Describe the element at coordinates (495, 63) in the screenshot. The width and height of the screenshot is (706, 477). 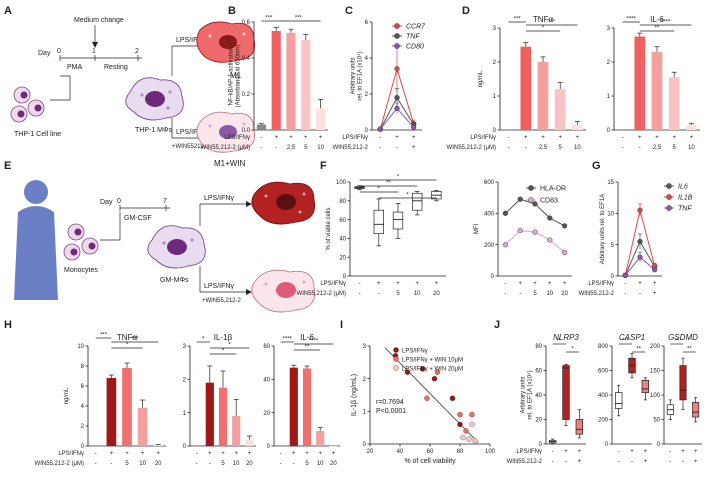
I see `y-tick-label: 2` at that location.